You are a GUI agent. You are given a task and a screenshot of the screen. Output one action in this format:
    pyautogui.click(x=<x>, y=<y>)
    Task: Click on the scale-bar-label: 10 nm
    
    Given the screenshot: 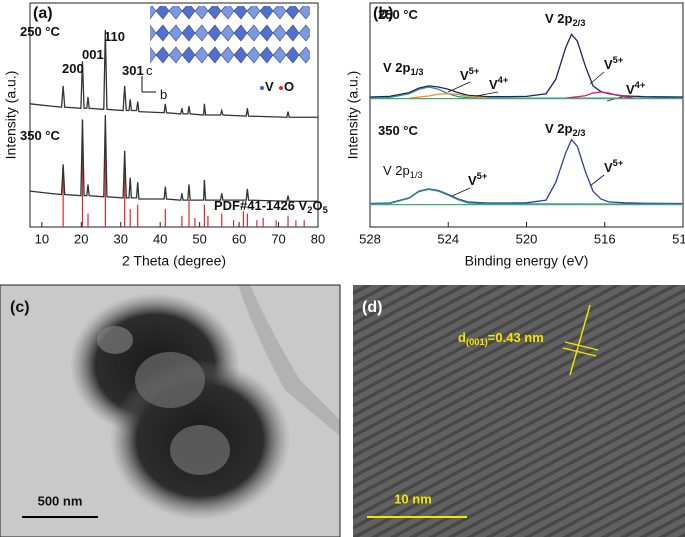 What is the action you would take?
    pyautogui.click(x=413, y=498)
    